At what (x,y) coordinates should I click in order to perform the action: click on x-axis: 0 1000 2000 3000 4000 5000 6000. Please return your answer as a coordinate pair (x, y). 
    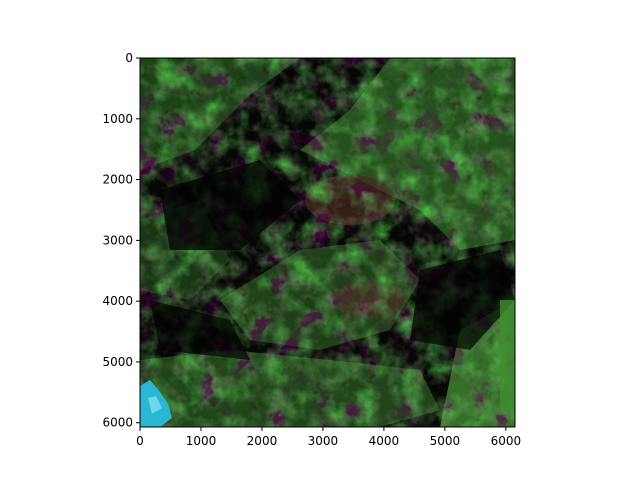
    Looking at the image, I should click on (328, 437).